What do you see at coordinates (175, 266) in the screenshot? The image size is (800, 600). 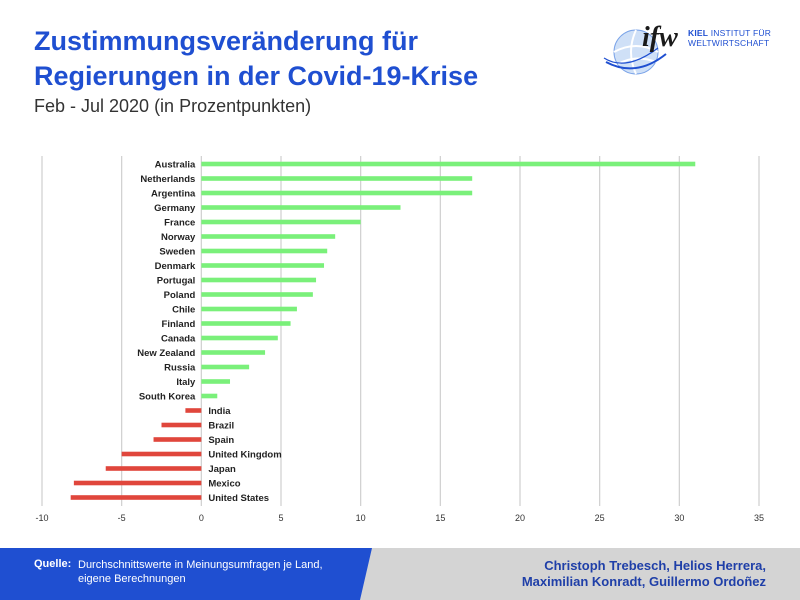 I see `category-label: Denmark` at bounding box center [175, 266].